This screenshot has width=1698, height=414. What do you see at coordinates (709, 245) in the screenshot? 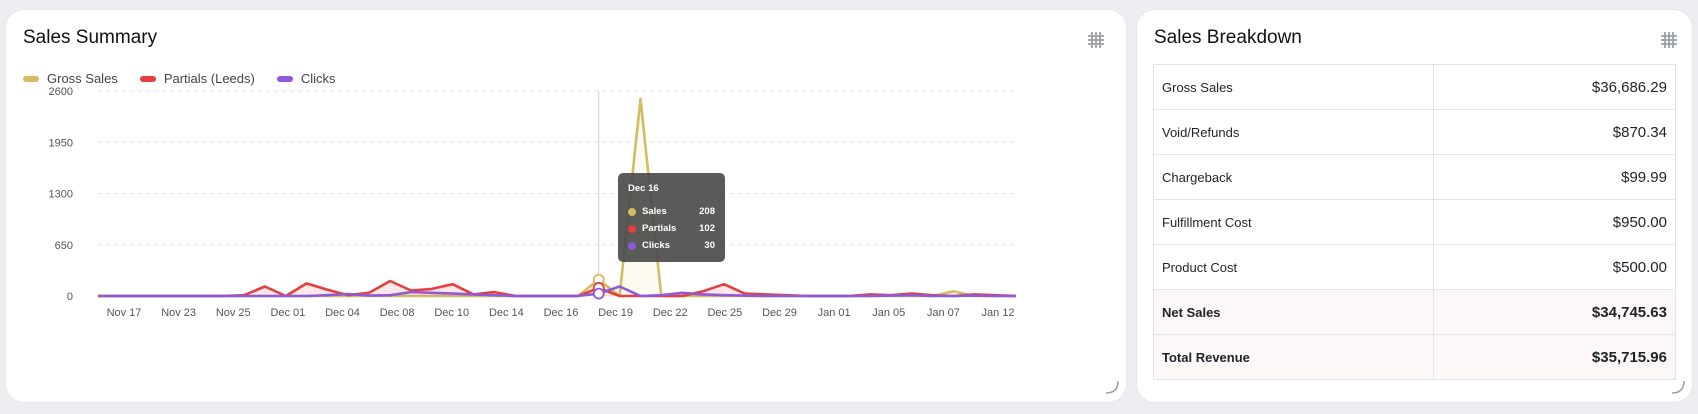
I see `tooltip-value: 30` at bounding box center [709, 245].